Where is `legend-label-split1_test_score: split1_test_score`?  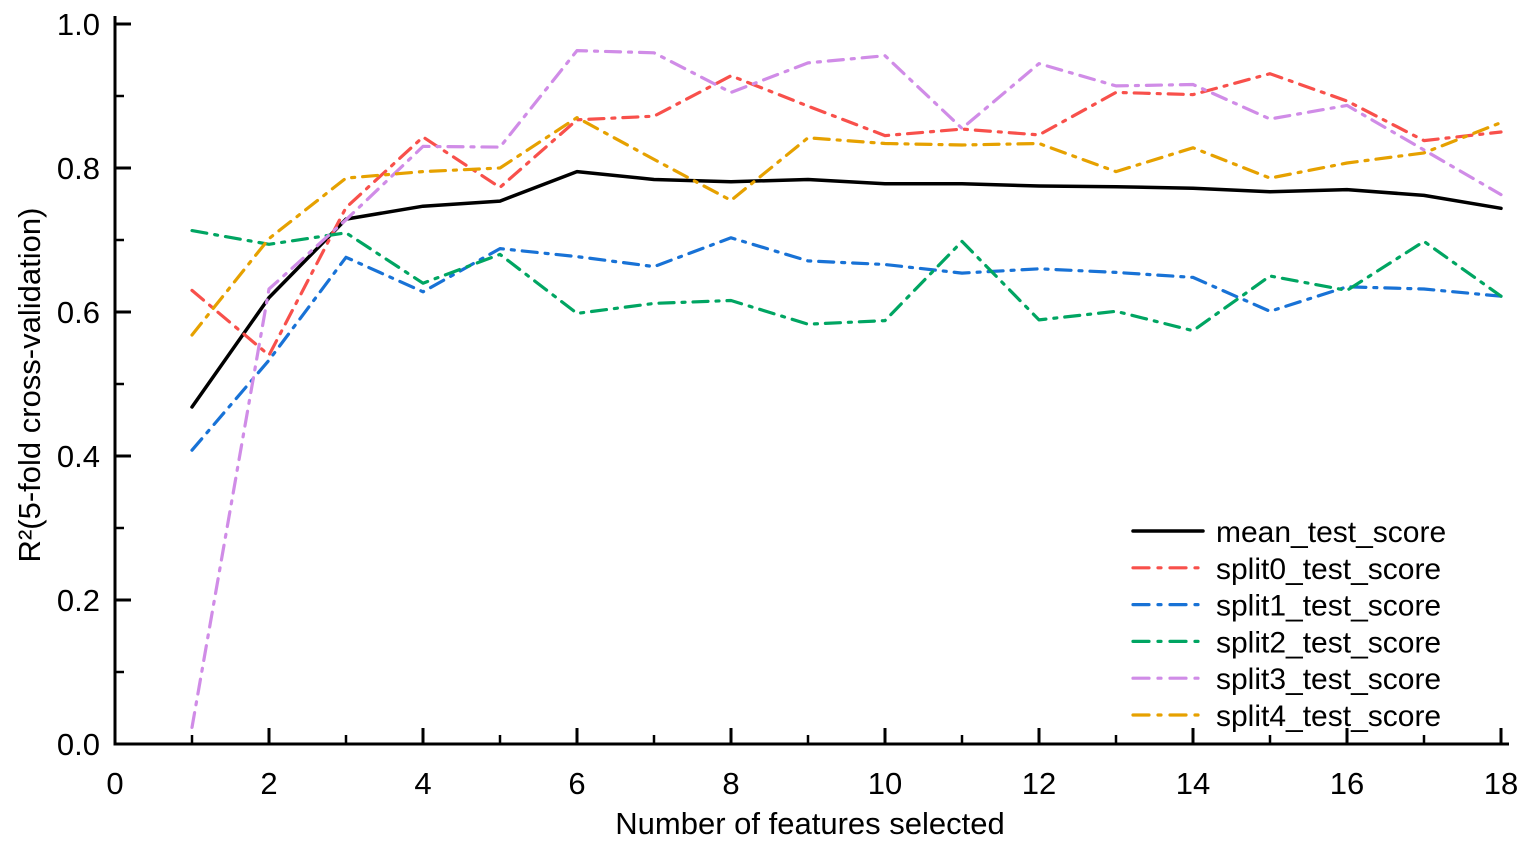
legend-label-split1_test_score: split1_test_score is located at coordinates (1328, 606).